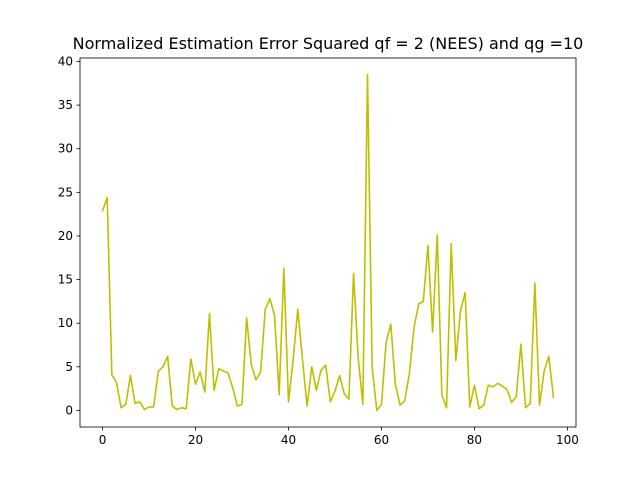  What do you see at coordinates (65, 192) in the screenshot?
I see `y-tick-label: 25` at bounding box center [65, 192].